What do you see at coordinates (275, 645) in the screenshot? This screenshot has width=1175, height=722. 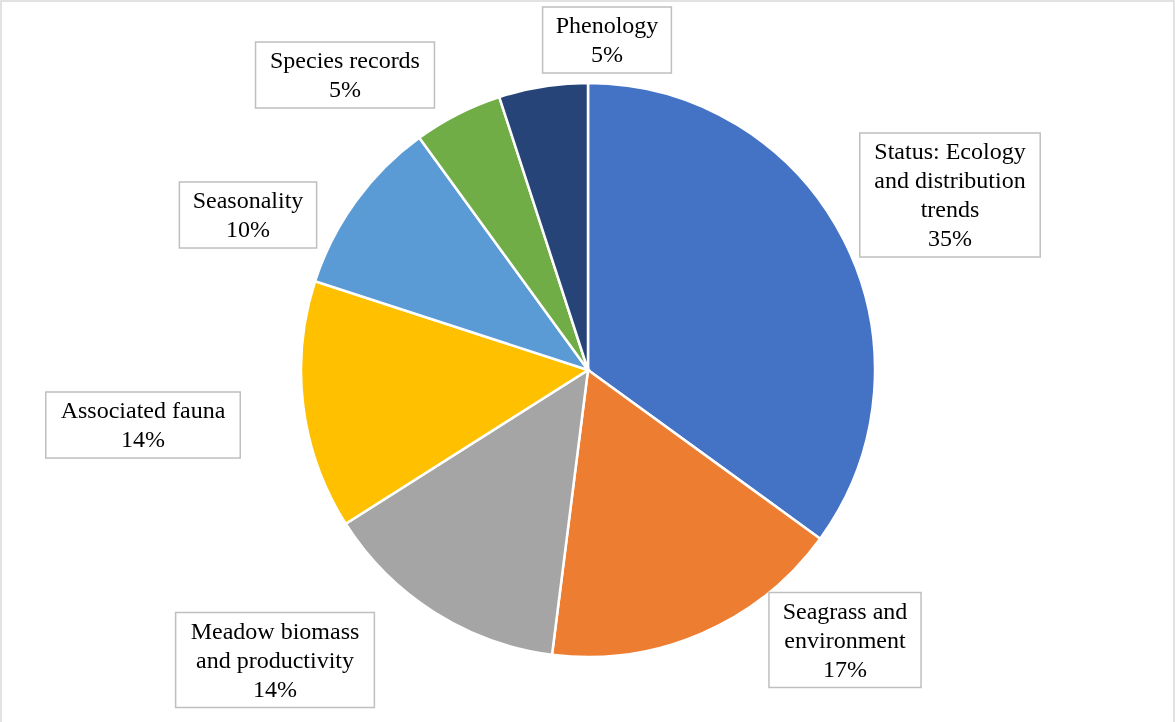 I see `slice-label: Meadow biomass and productivity` at bounding box center [275, 645].